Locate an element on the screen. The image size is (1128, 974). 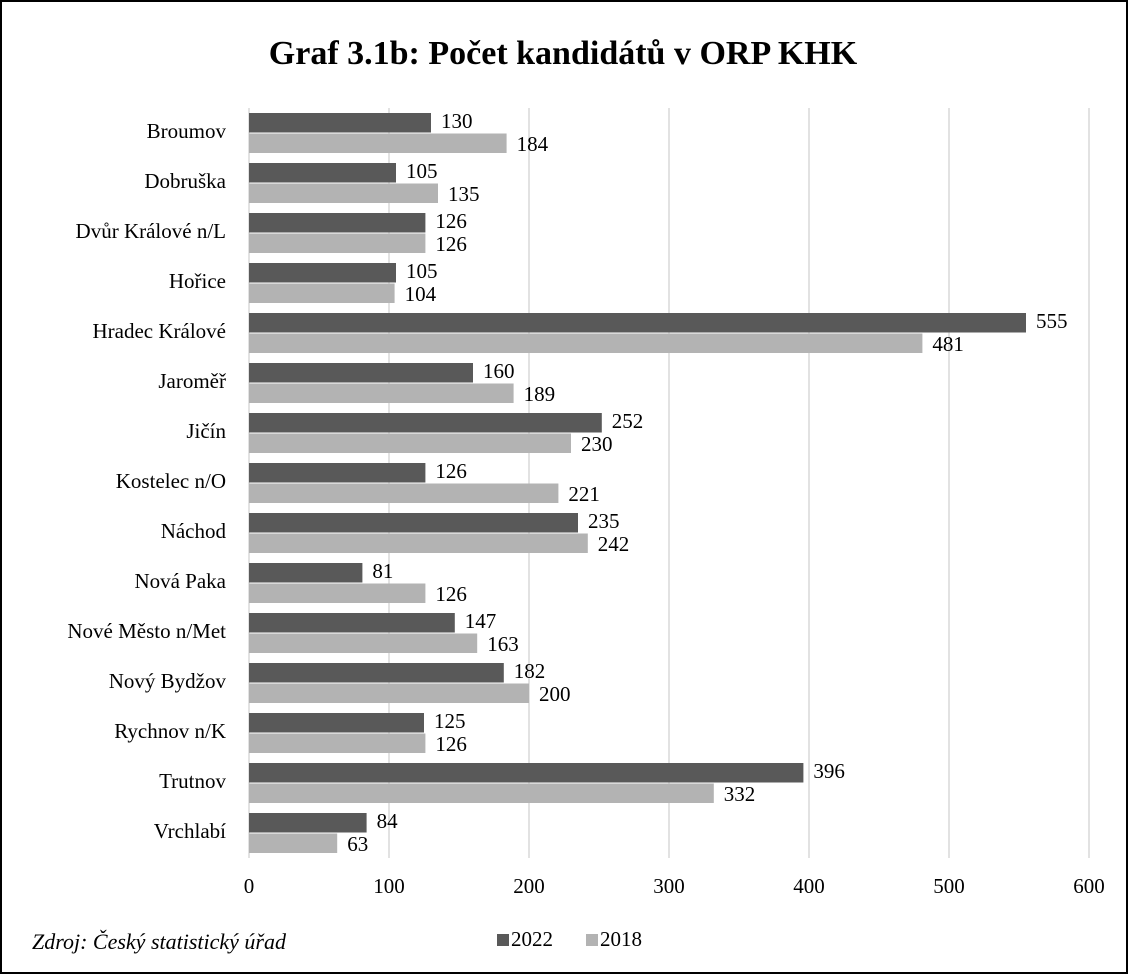
chart-title: Graf 3.1b: Počet kandidátů v ORP KHK is located at coordinates (563, 53).